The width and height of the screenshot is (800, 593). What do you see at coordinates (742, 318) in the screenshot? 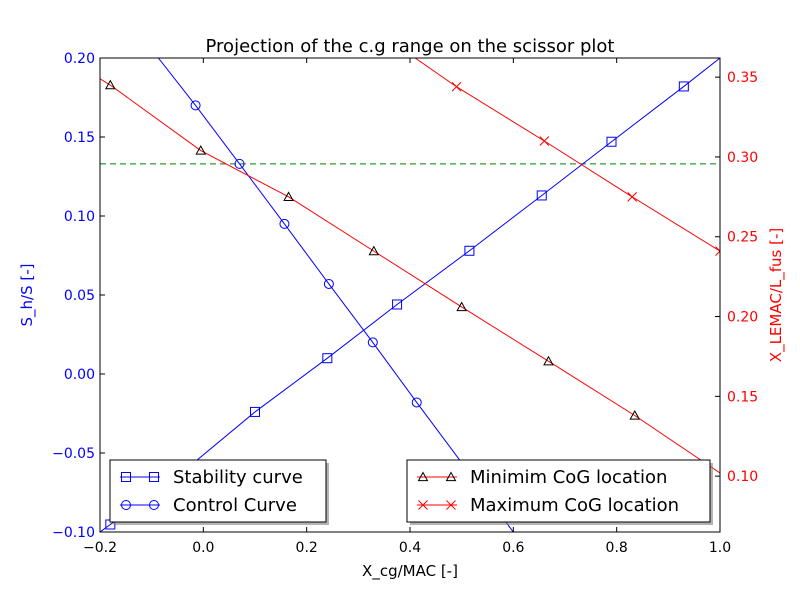
I see `y-right-tick-label: 0.20` at bounding box center [742, 318].